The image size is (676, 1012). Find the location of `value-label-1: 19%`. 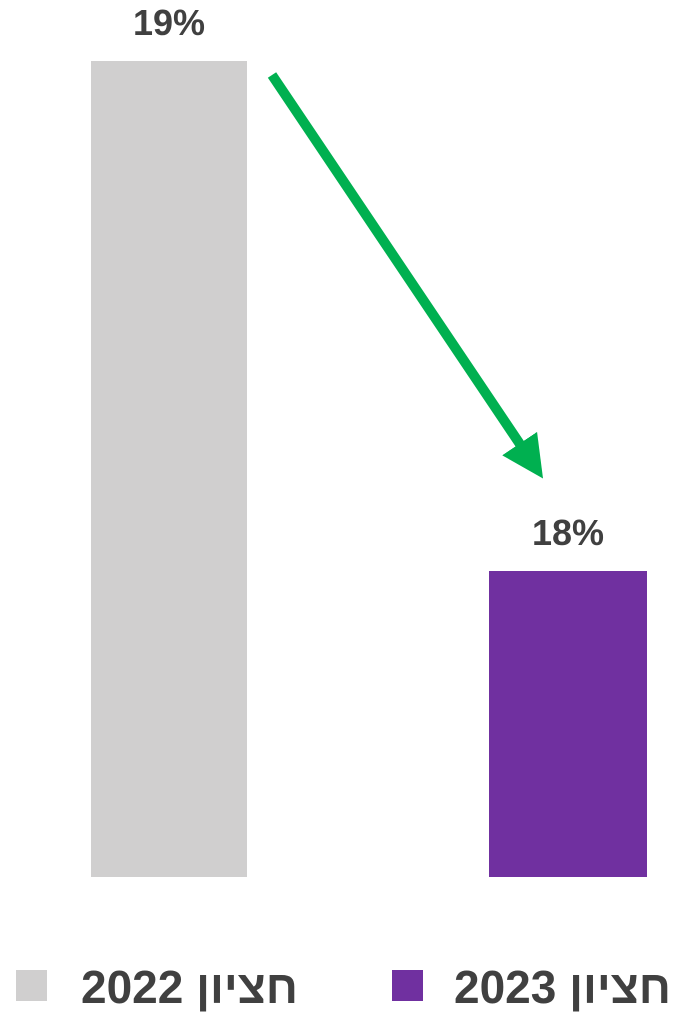

value-label-1: 19% is located at coordinates (169, 22).